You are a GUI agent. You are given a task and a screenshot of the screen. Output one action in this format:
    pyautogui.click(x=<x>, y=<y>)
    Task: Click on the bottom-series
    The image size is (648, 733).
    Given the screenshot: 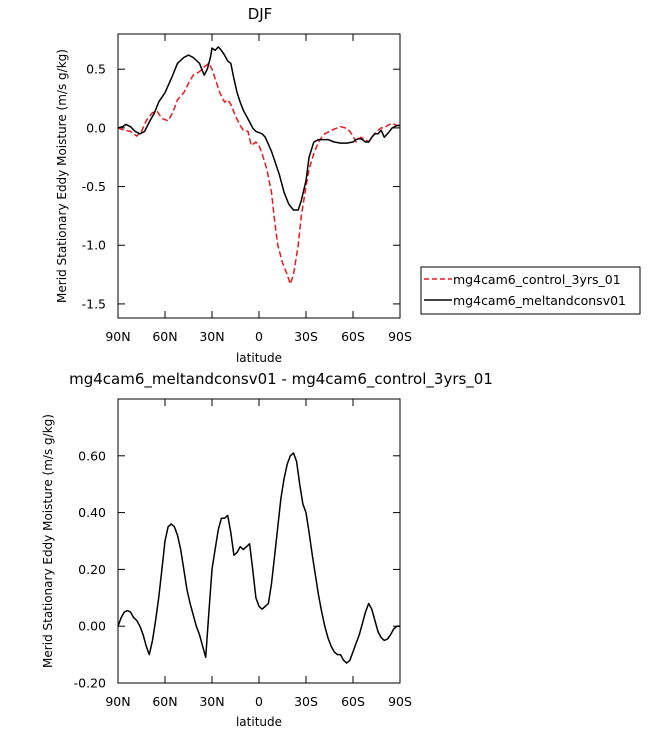 What is the action you would take?
    pyautogui.click(x=258, y=558)
    